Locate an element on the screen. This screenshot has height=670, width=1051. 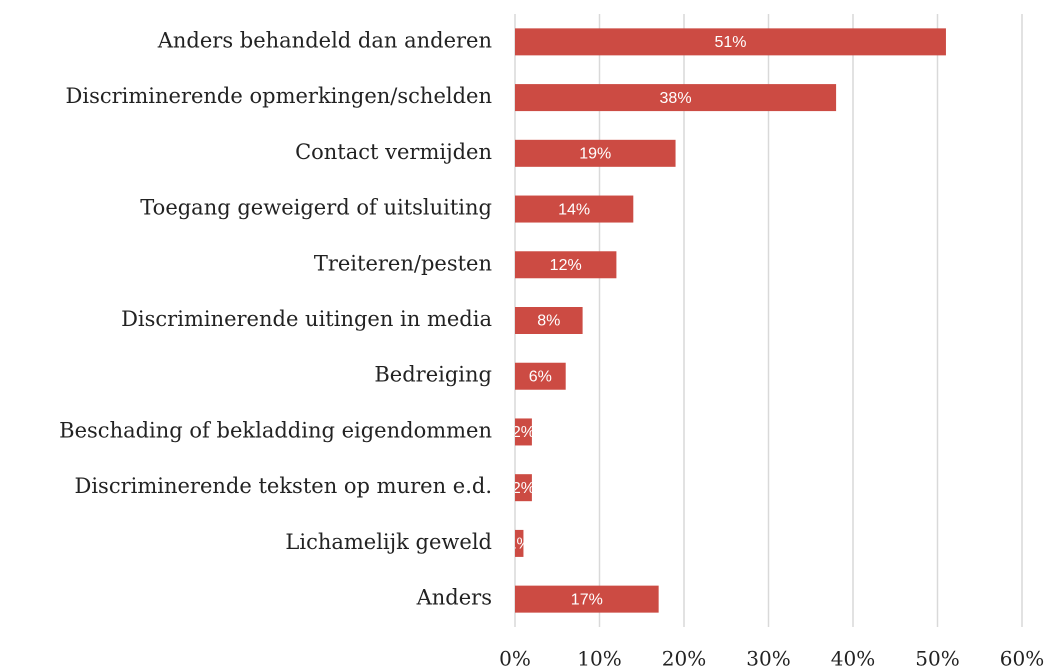
x-tick-label: 50% is located at coordinates (937, 658).